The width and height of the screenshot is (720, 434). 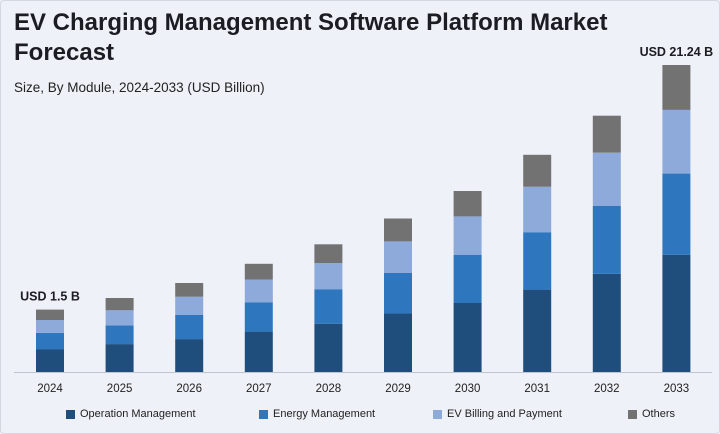 I want to click on bar-segment-2033-ev-billing-and-payment, so click(x=676, y=141).